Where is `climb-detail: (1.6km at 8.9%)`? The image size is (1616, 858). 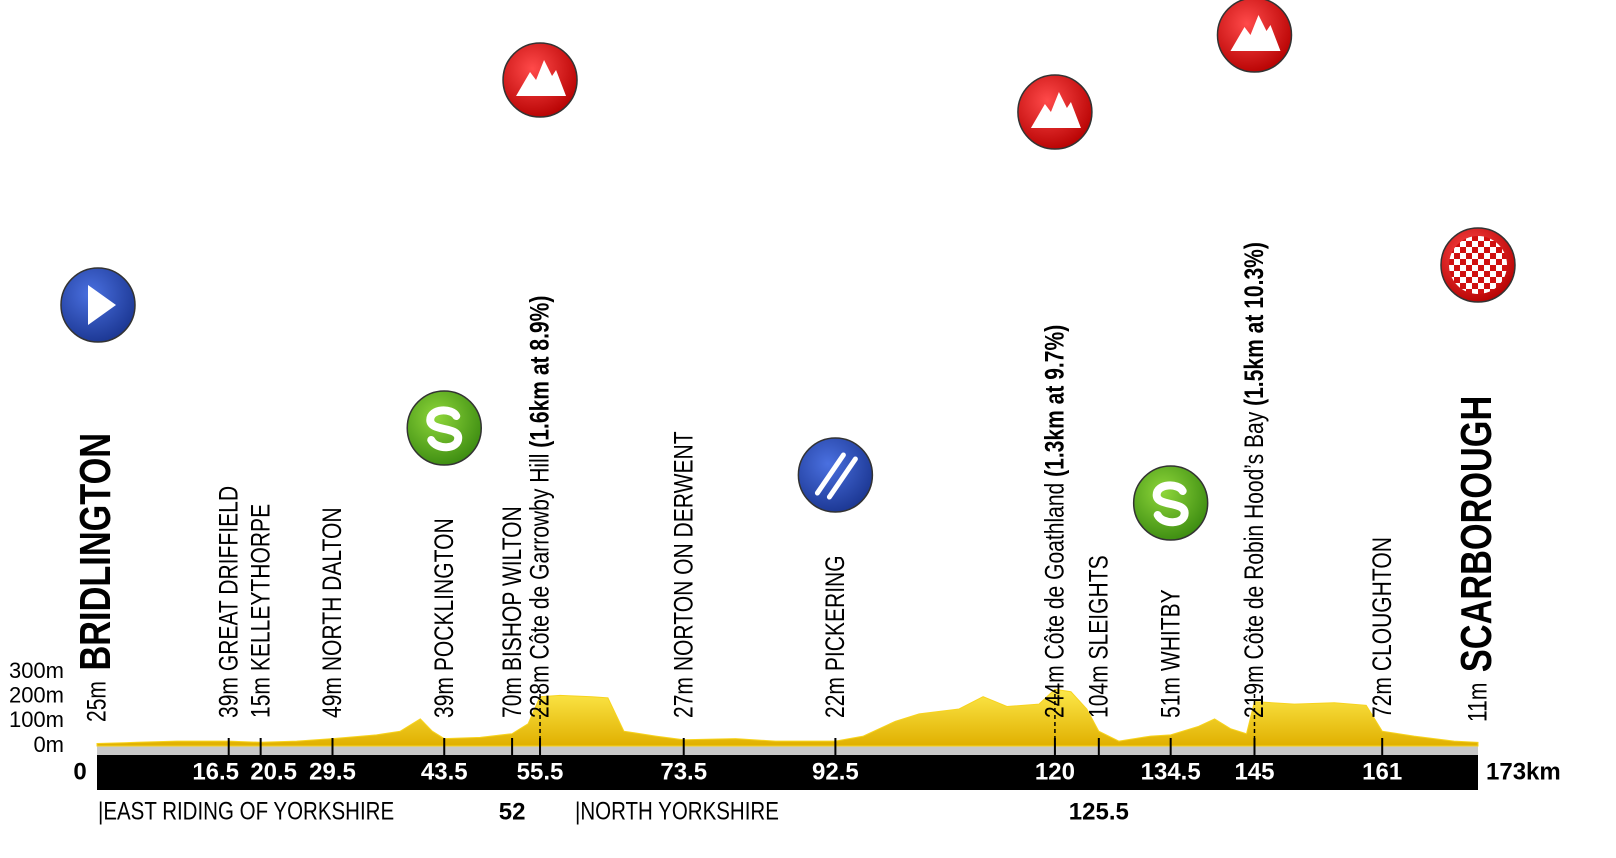
climb-detail: (1.6km at 8.9%) is located at coordinates (541, 372).